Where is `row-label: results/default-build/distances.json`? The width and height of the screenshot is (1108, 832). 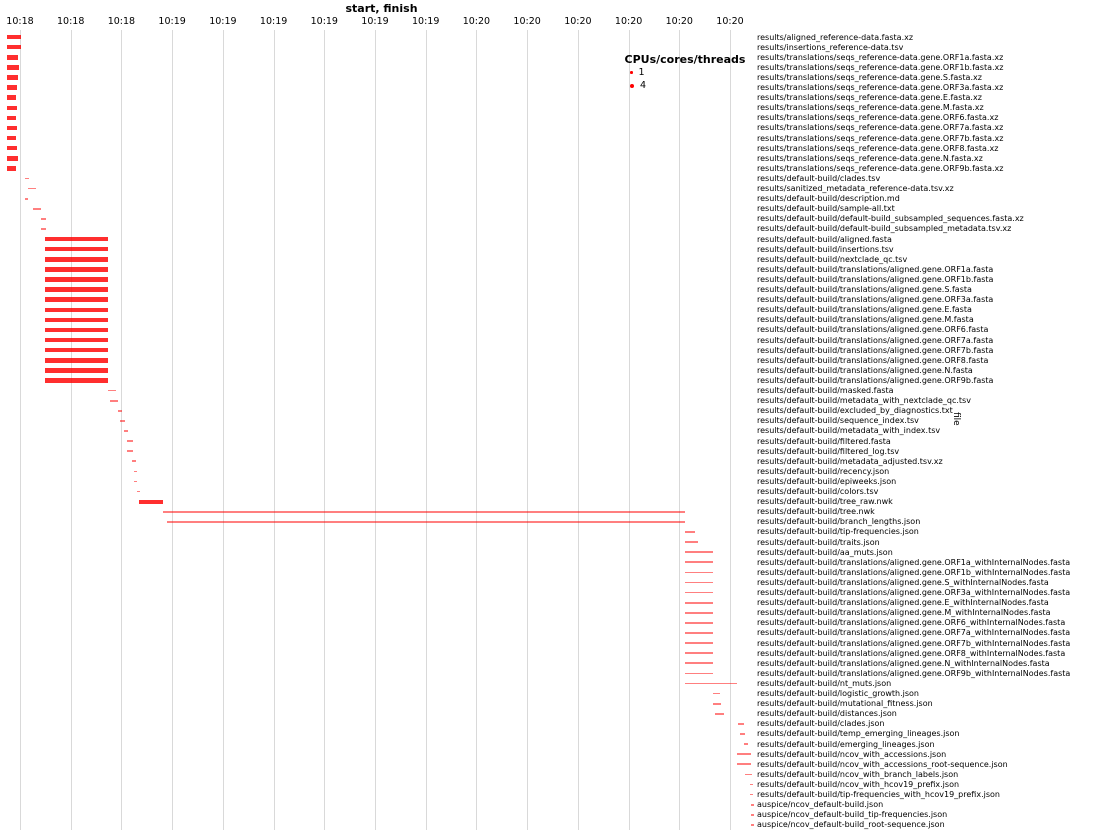
row-label: results/default-build/distances.json is located at coordinates (827, 714).